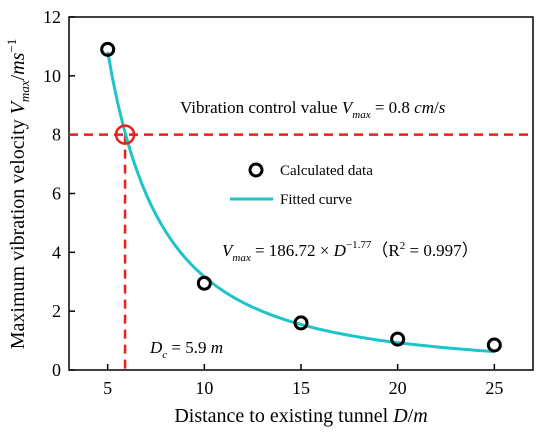 Image resolution: width=550 pixels, height=438 pixels. Describe the element at coordinates (125, 134) in the screenshot. I see `intersection-marker` at that location.